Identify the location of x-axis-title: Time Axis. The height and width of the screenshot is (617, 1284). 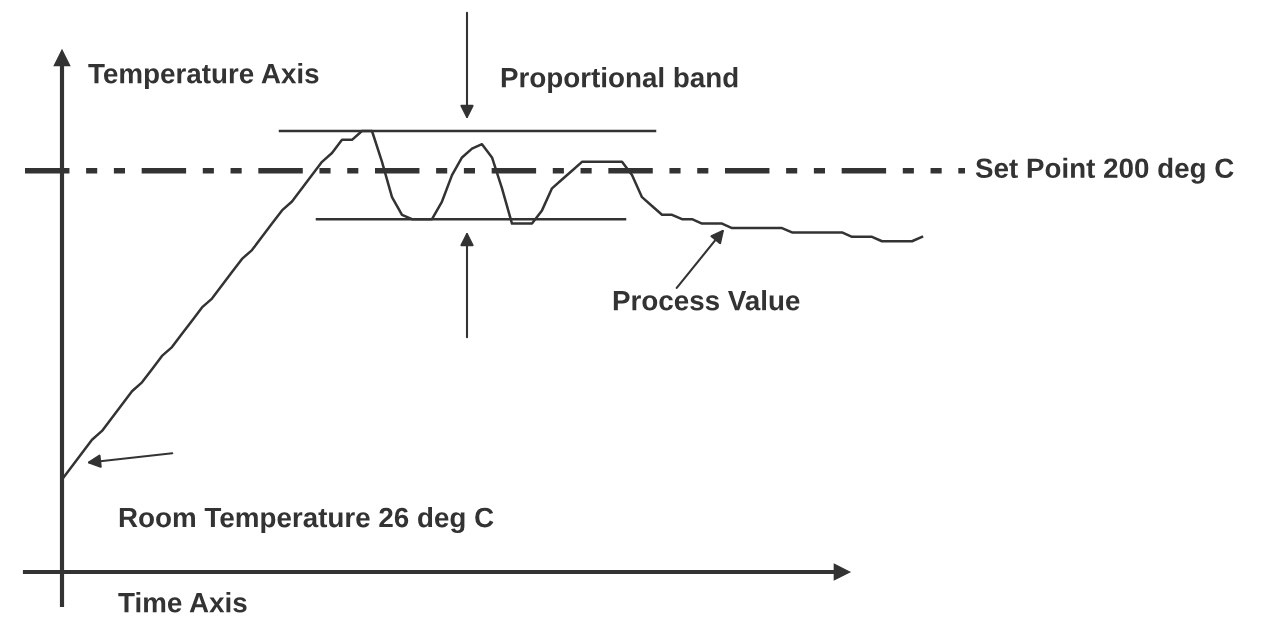
(182, 602).